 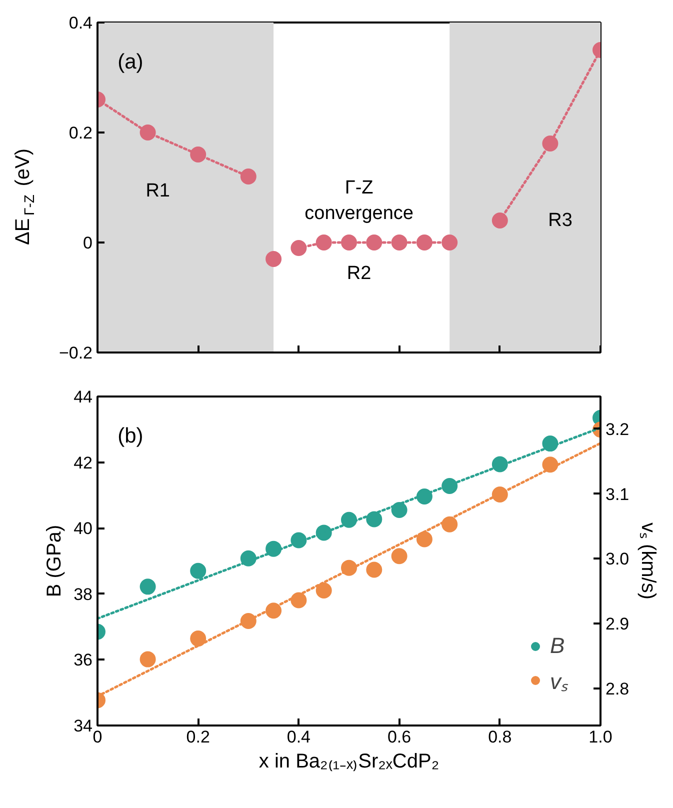 I want to click on x-tick-label: 1.0, so click(x=600, y=737).